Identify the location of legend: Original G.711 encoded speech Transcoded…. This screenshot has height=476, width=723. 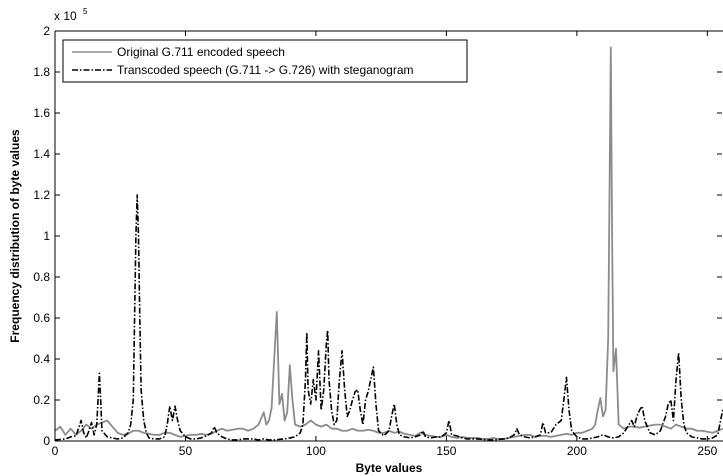
(265, 61).